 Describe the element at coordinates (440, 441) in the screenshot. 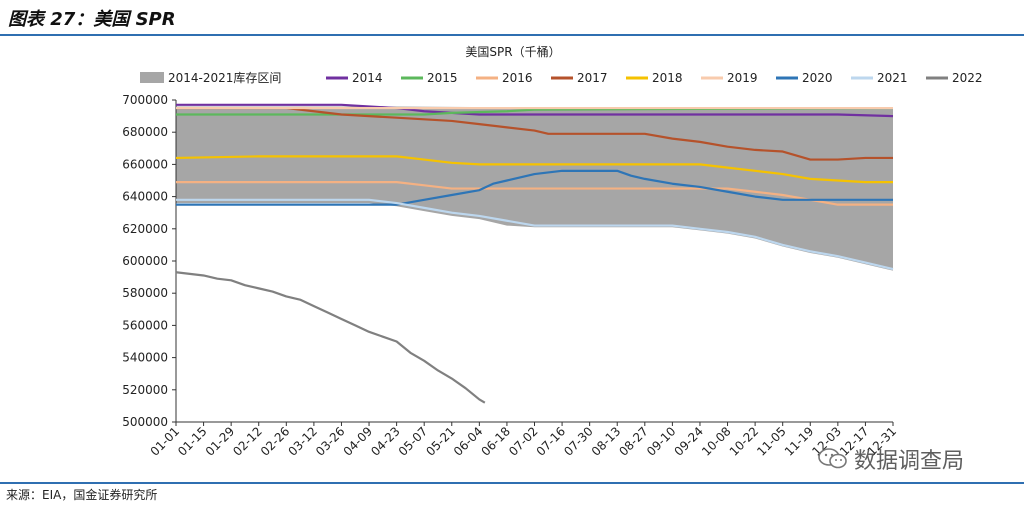

I see `x-tick-label: 05-21` at that location.